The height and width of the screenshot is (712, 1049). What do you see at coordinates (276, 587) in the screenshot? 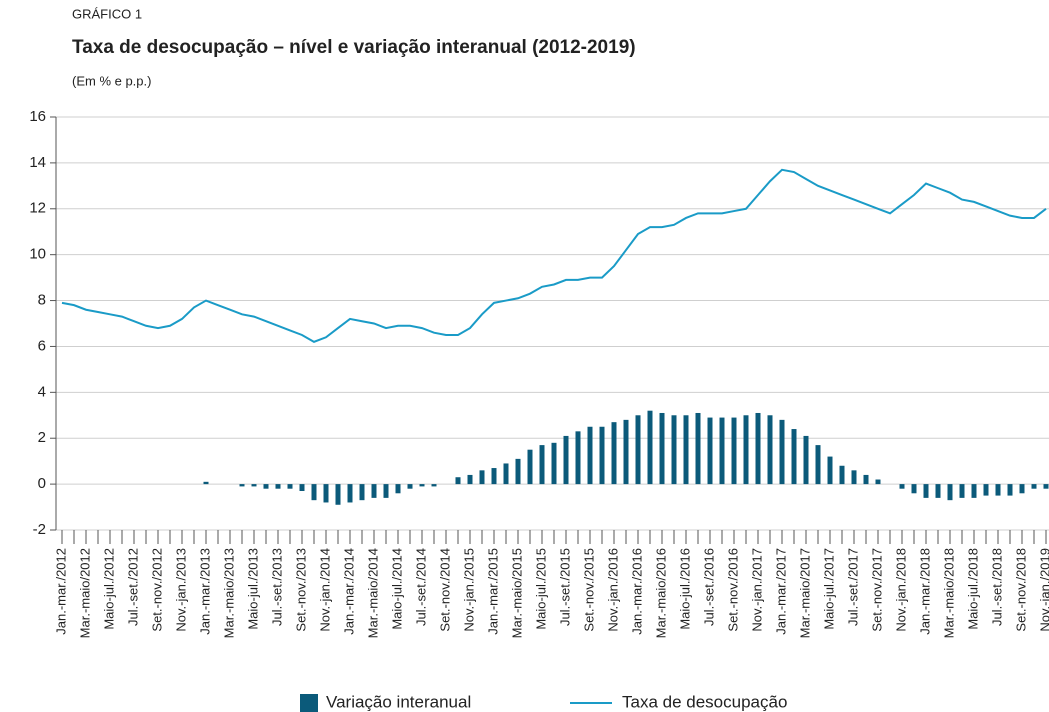
I see `x-tick-label: Jul.-set./2013` at bounding box center [276, 587].